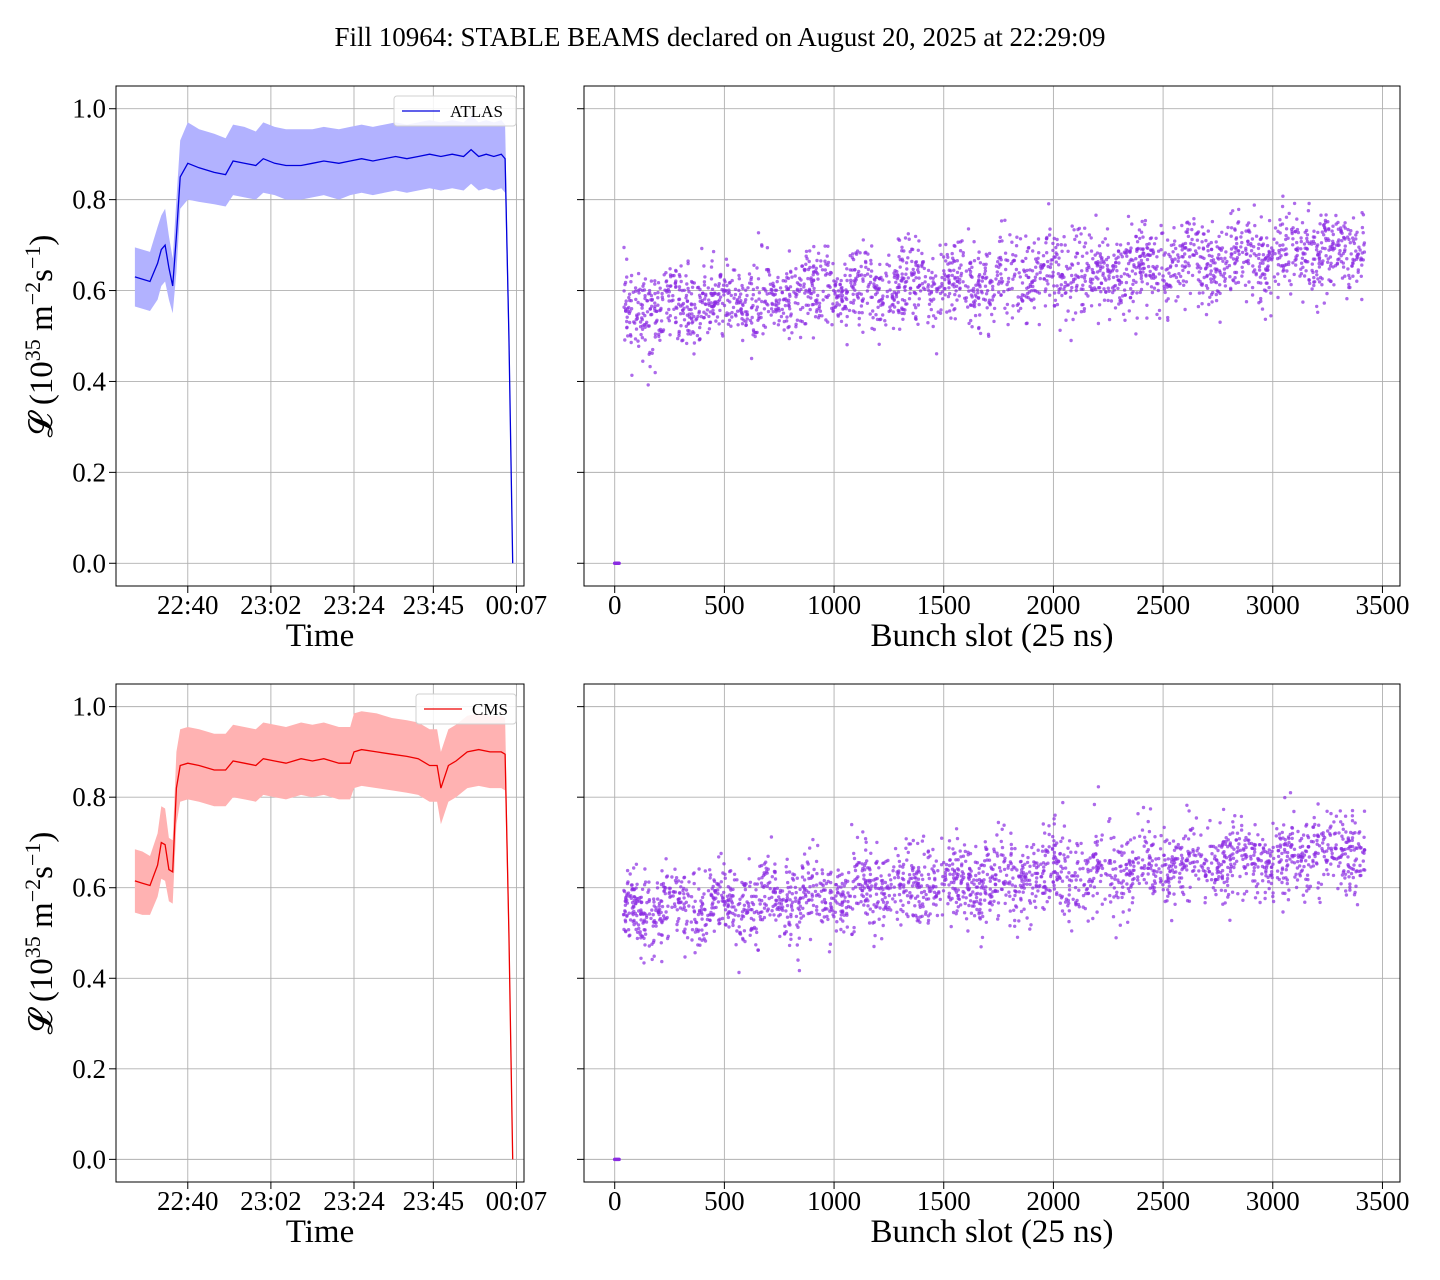 The image size is (1440, 1280). Describe the element at coordinates (944, 605) in the screenshot. I see `x-tick-label: 1500` at that location.